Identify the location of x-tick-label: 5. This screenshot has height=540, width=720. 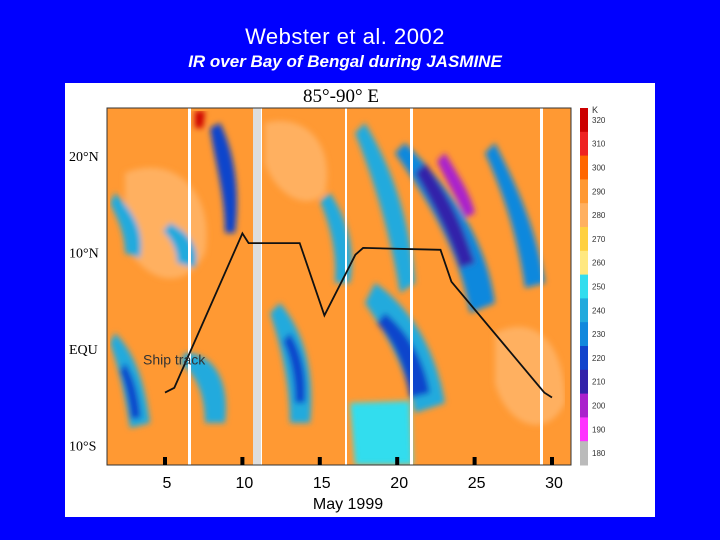
(167, 483).